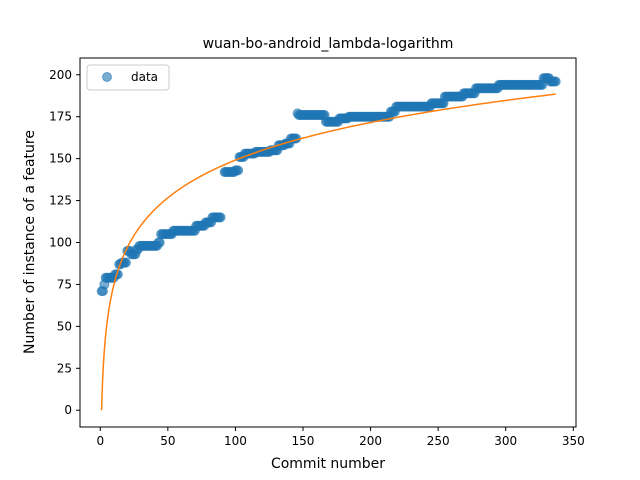  What do you see at coordinates (100, 441) in the screenshot?
I see `x-tick-label: 0` at bounding box center [100, 441].